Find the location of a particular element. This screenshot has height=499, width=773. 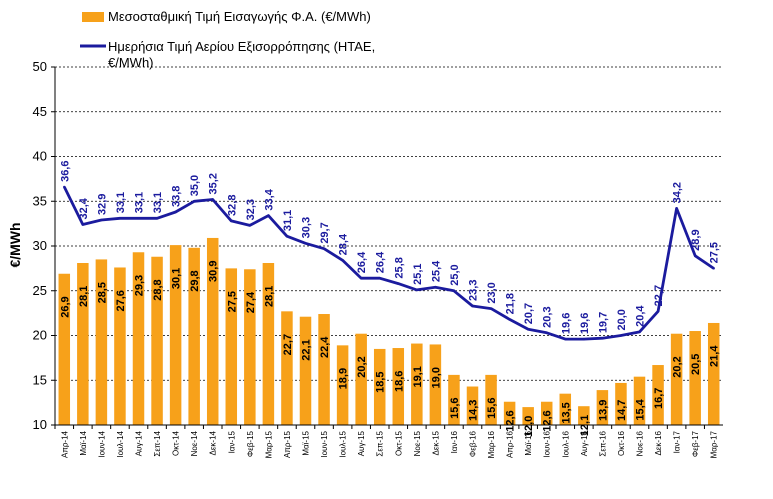

bar-value-label: 14,3 is located at coordinates (474, 410).